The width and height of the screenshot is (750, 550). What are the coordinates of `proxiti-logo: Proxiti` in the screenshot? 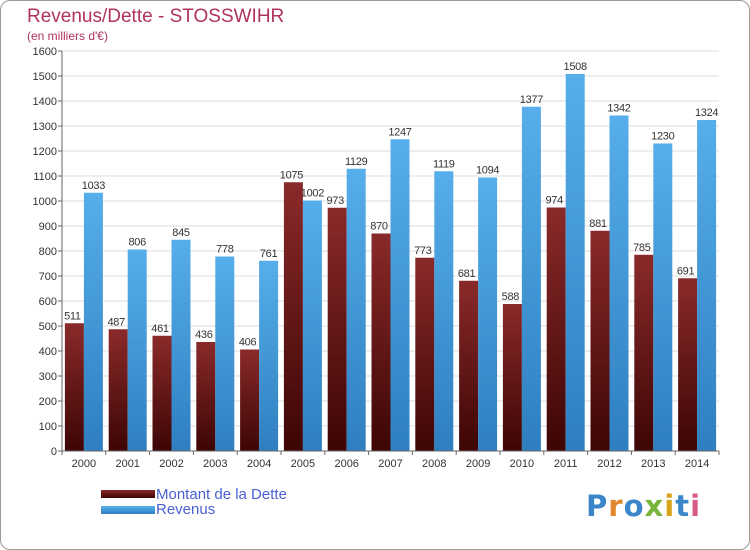 It's located at (643, 506).